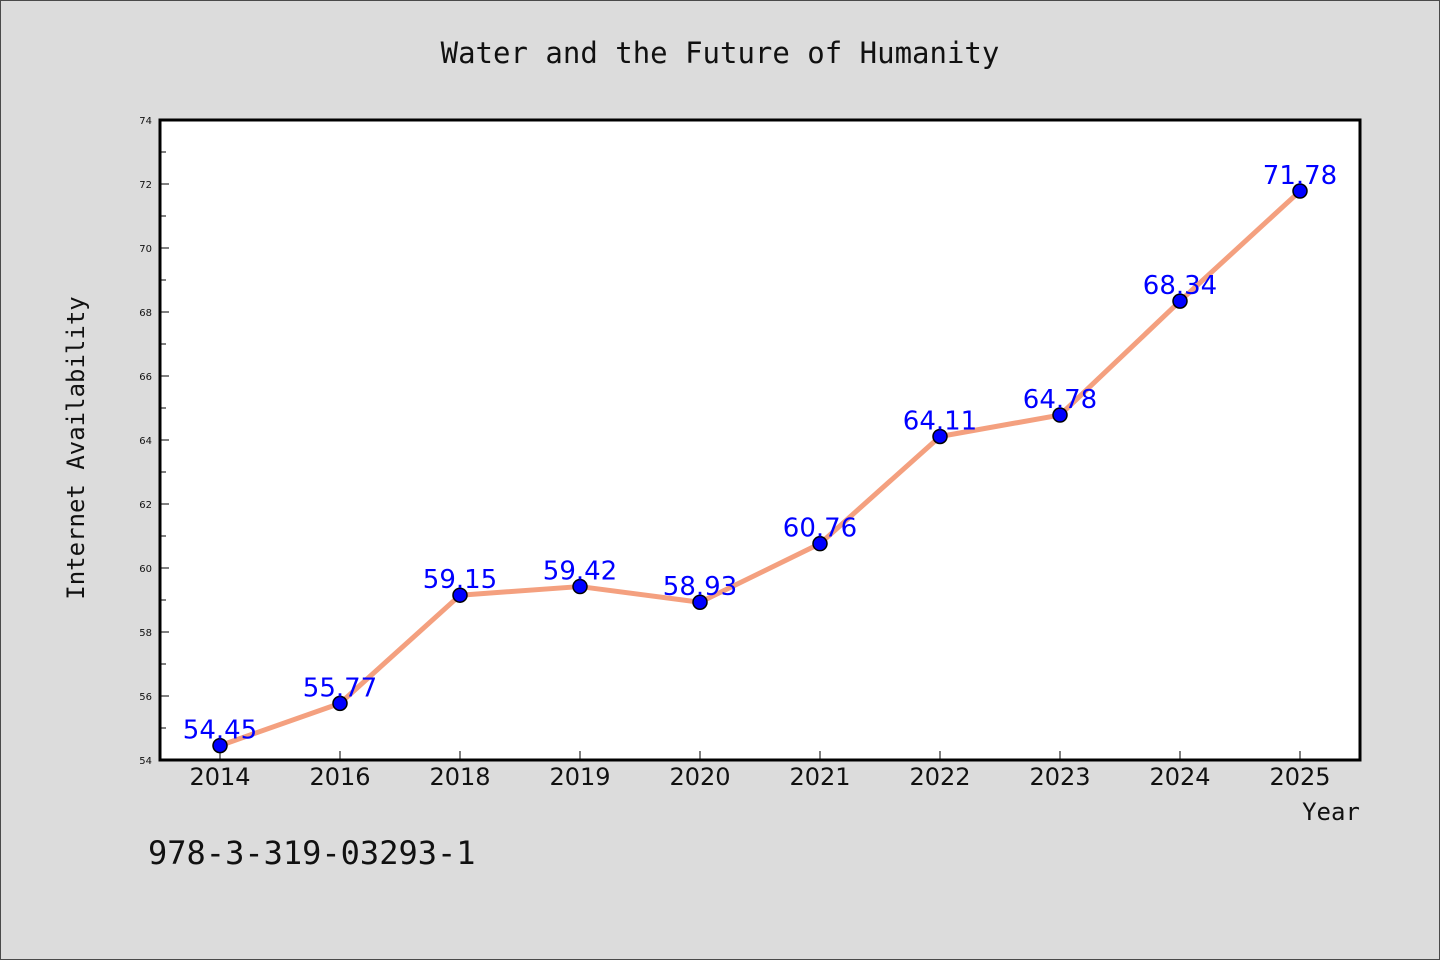  What do you see at coordinates (340, 688) in the screenshot?
I see `data-label: 55.77` at bounding box center [340, 688].